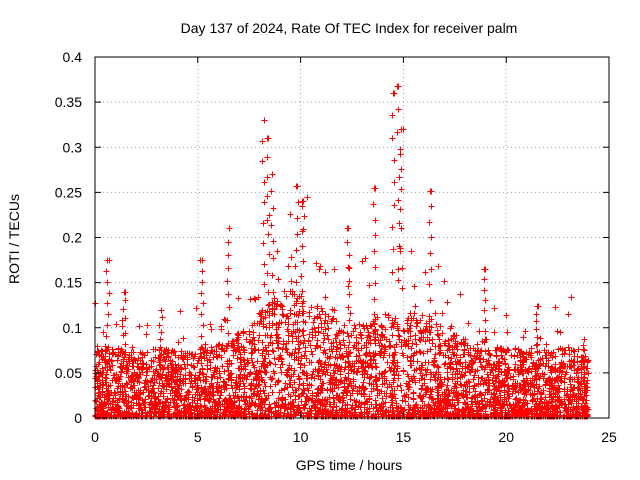  What do you see at coordinates (73, 57) in the screenshot?
I see `y-tick-label: 0.4` at bounding box center [73, 57].